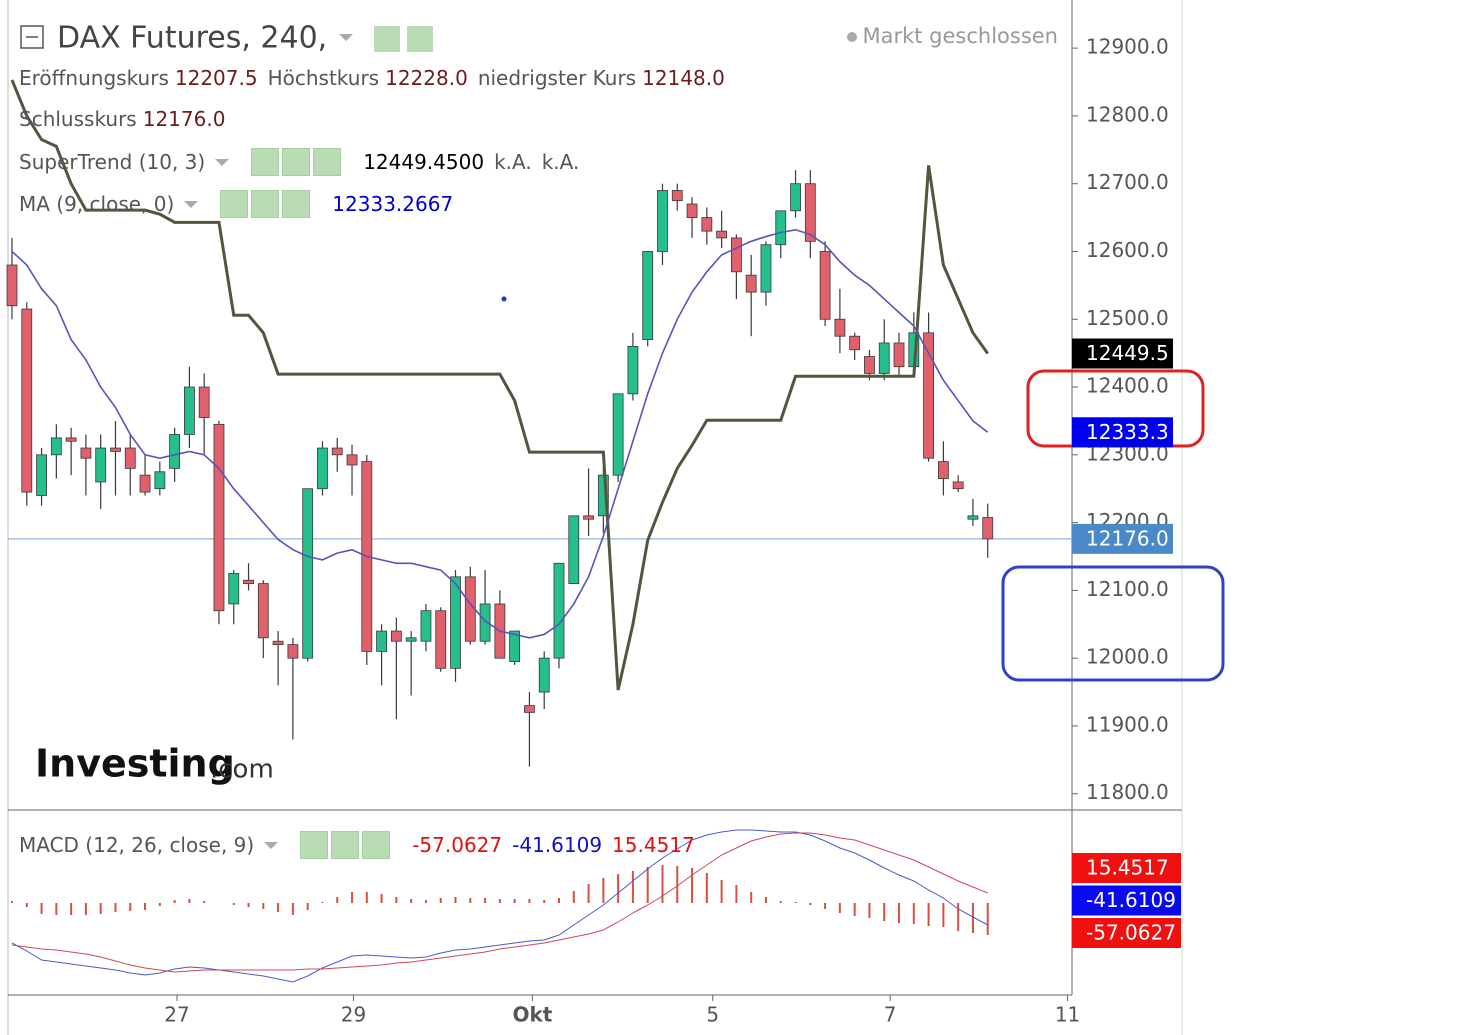 This screenshot has height=1035, width=1458. What do you see at coordinates (532, 1015) in the screenshot?
I see `x-tick-label: Okt` at bounding box center [532, 1015].